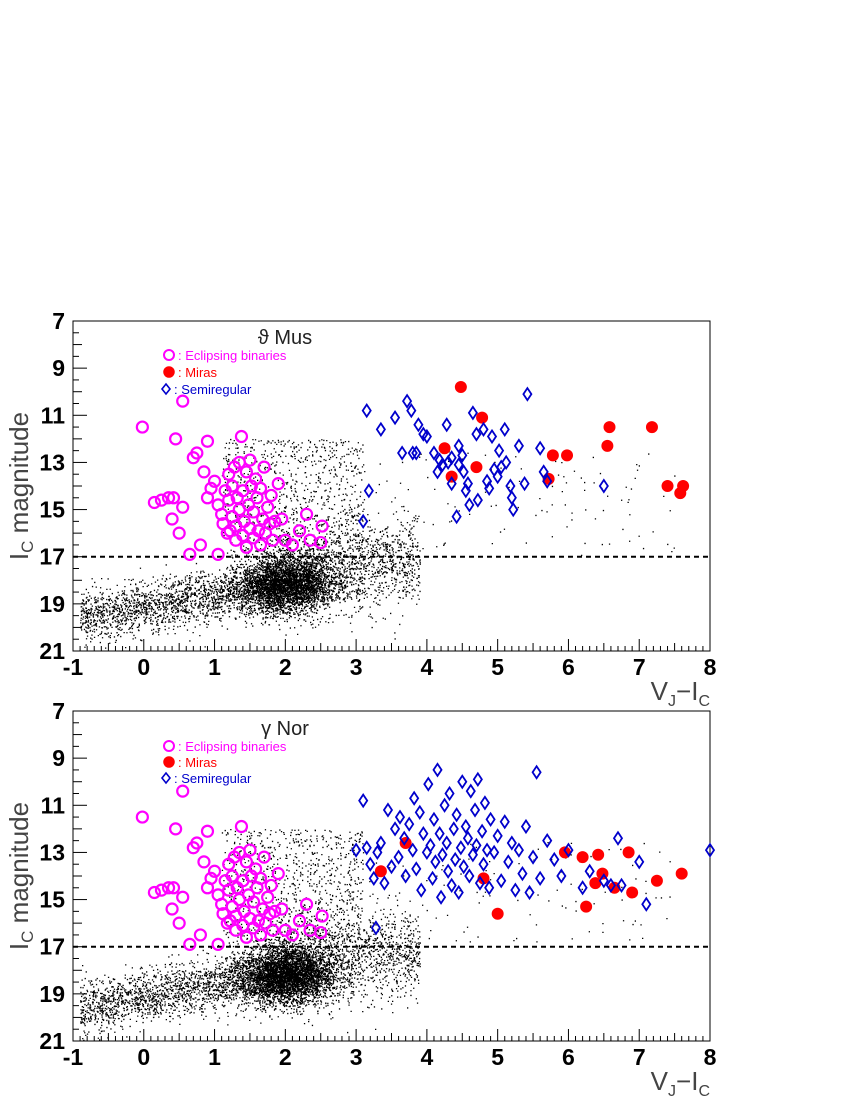  I want to click on legend-miras-label: : Miras, so click(198, 372).